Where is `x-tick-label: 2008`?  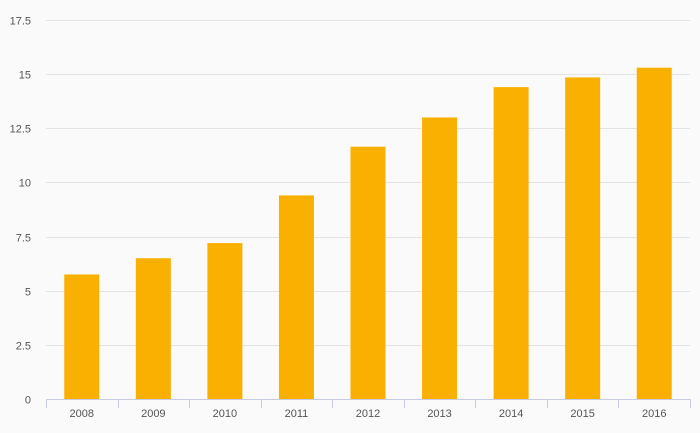 x-tick-label: 2008 is located at coordinates (82, 414).